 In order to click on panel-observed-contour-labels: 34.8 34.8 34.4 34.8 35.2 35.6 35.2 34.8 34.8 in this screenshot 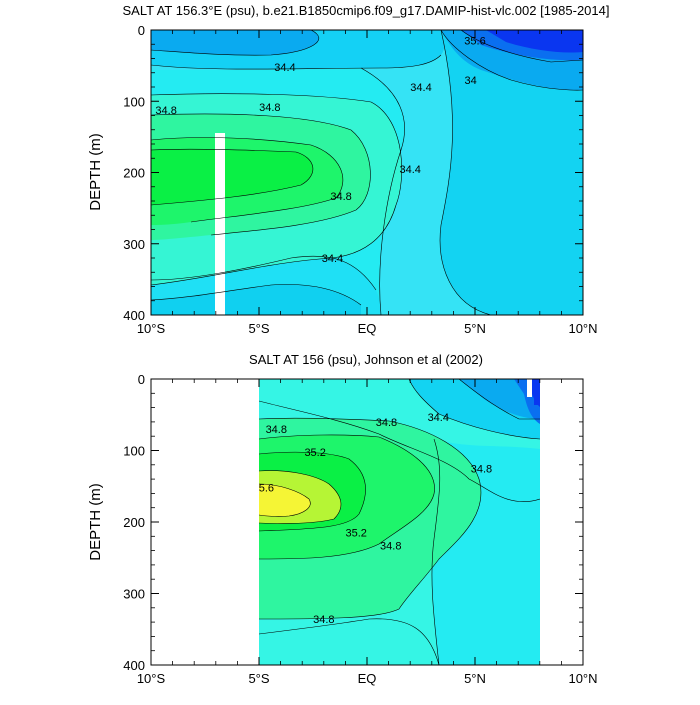, I will do `click(372, 519)`.